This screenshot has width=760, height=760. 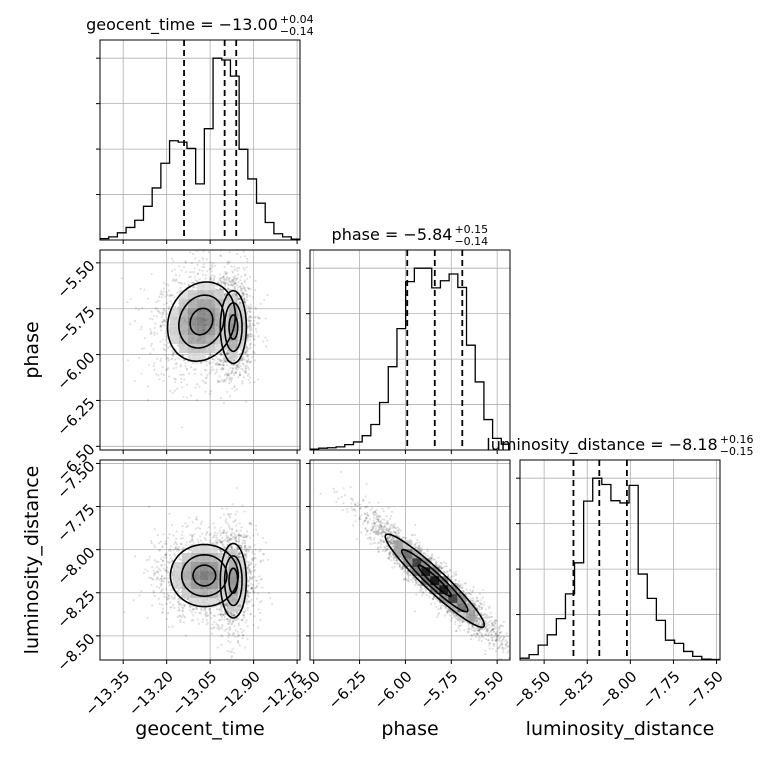 What do you see at coordinates (410, 358) in the screenshot?
I see `histogram-phase` at bounding box center [410, 358].